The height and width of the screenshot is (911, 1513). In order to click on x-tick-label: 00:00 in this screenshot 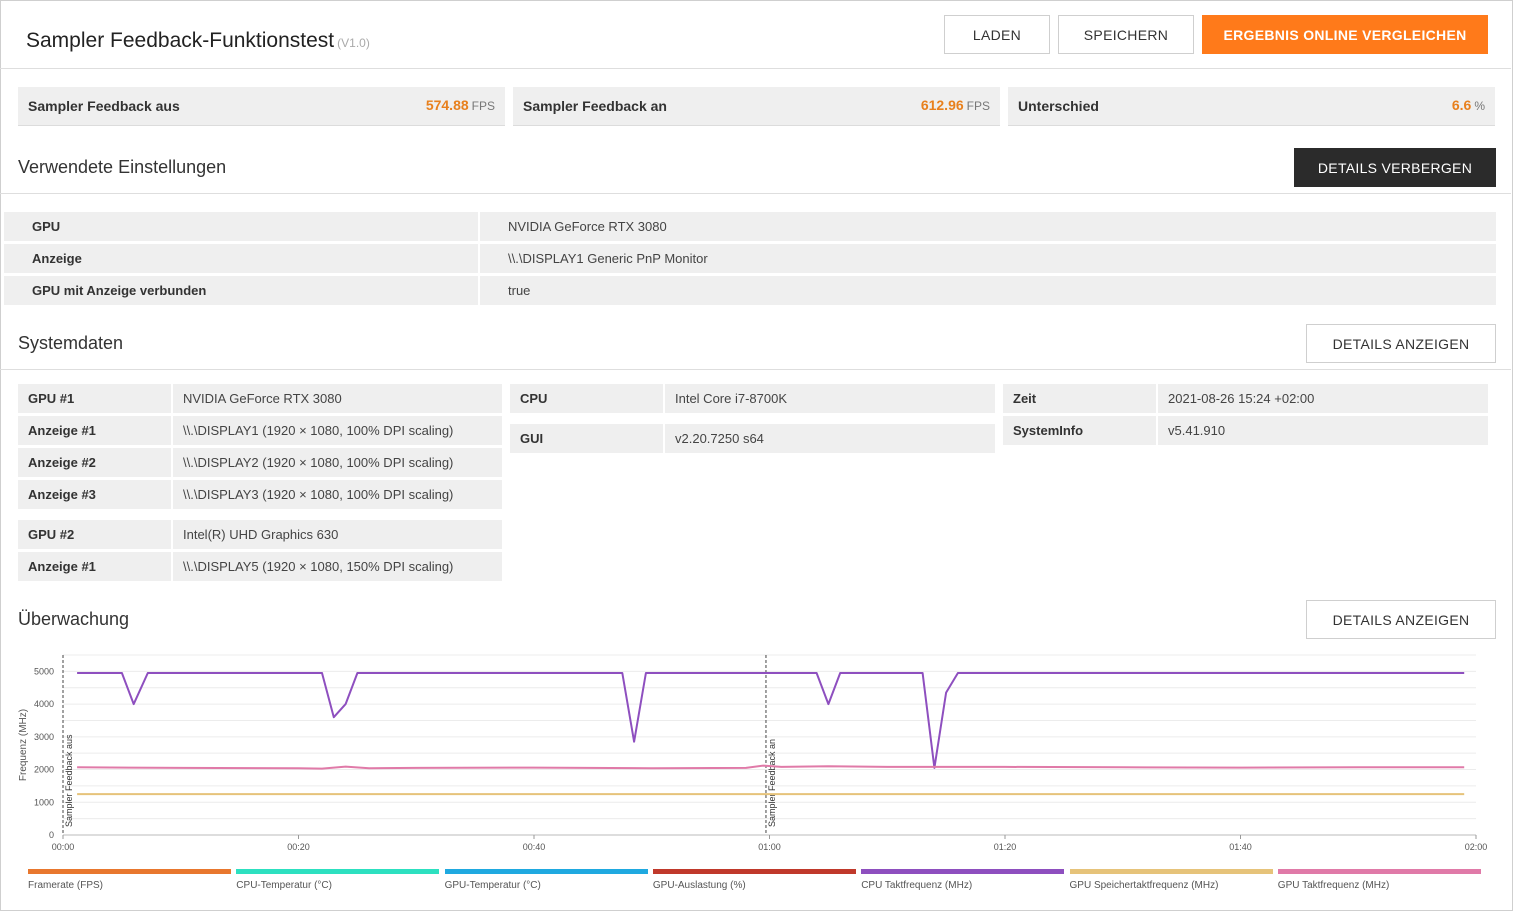, I will do `click(63, 847)`.